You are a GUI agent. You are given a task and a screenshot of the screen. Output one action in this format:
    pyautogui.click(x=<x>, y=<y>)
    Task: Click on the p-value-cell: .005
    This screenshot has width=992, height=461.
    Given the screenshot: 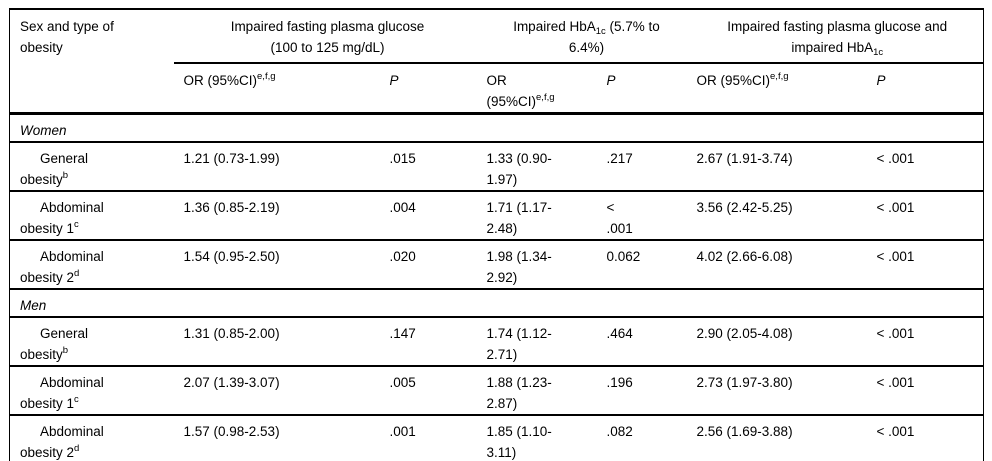 What is the action you would take?
    pyautogui.click(x=402, y=382)
    